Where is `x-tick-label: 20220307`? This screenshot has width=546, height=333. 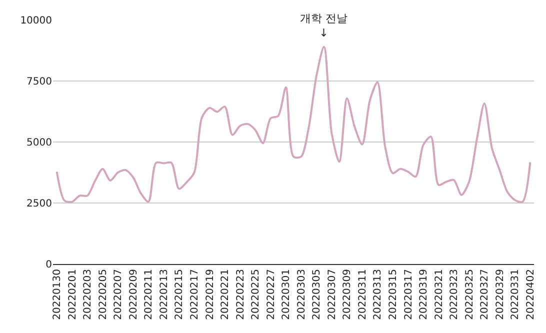 x-tick-label: 20220307 is located at coordinates (332, 294).